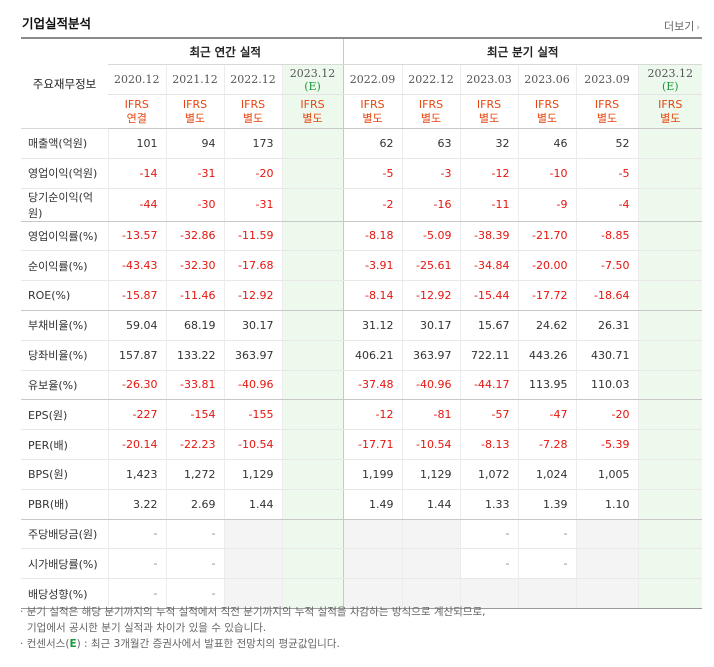  Describe the element at coordinates (606, 143) in the screenshot. I see `table-cell: 52` at that location.